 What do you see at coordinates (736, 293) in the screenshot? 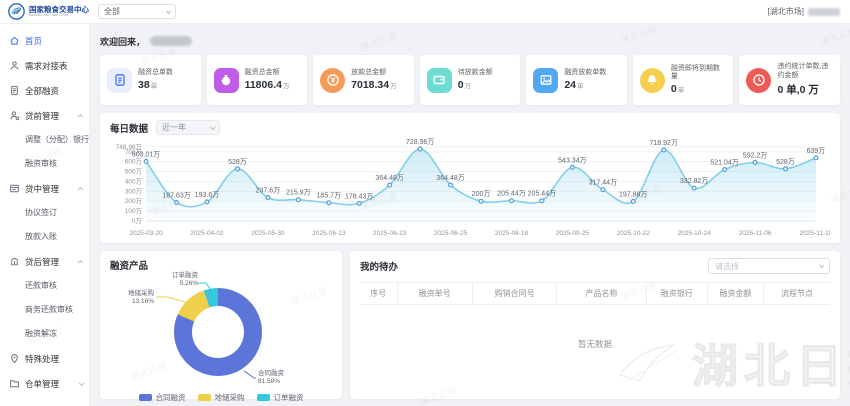
I see `todo-column-header: 融资金额` at bounding box center [736, 293].